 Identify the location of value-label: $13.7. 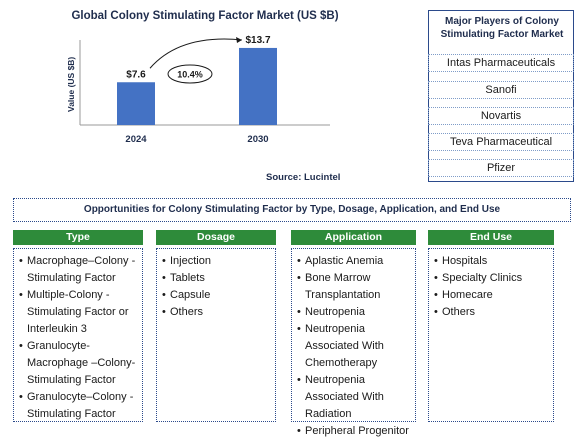
(257, 40).